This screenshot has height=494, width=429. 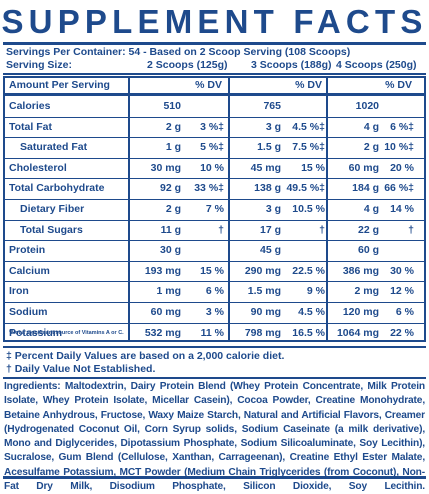 What do you see at coordinates (399, 147) in the screenshot?
I see `row-dv: 10 %‡` at bounding box center [399, 147].